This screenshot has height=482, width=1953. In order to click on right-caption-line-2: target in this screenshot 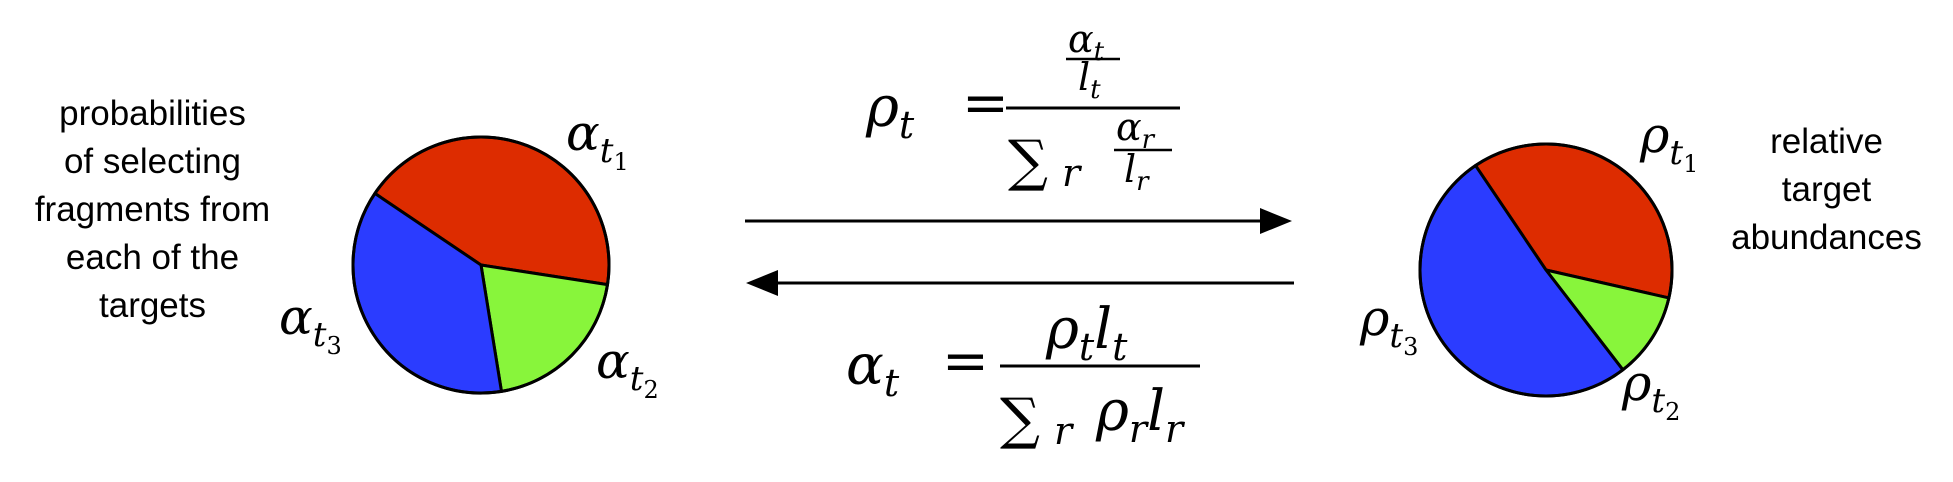, I will do `click(1826, 189)`.